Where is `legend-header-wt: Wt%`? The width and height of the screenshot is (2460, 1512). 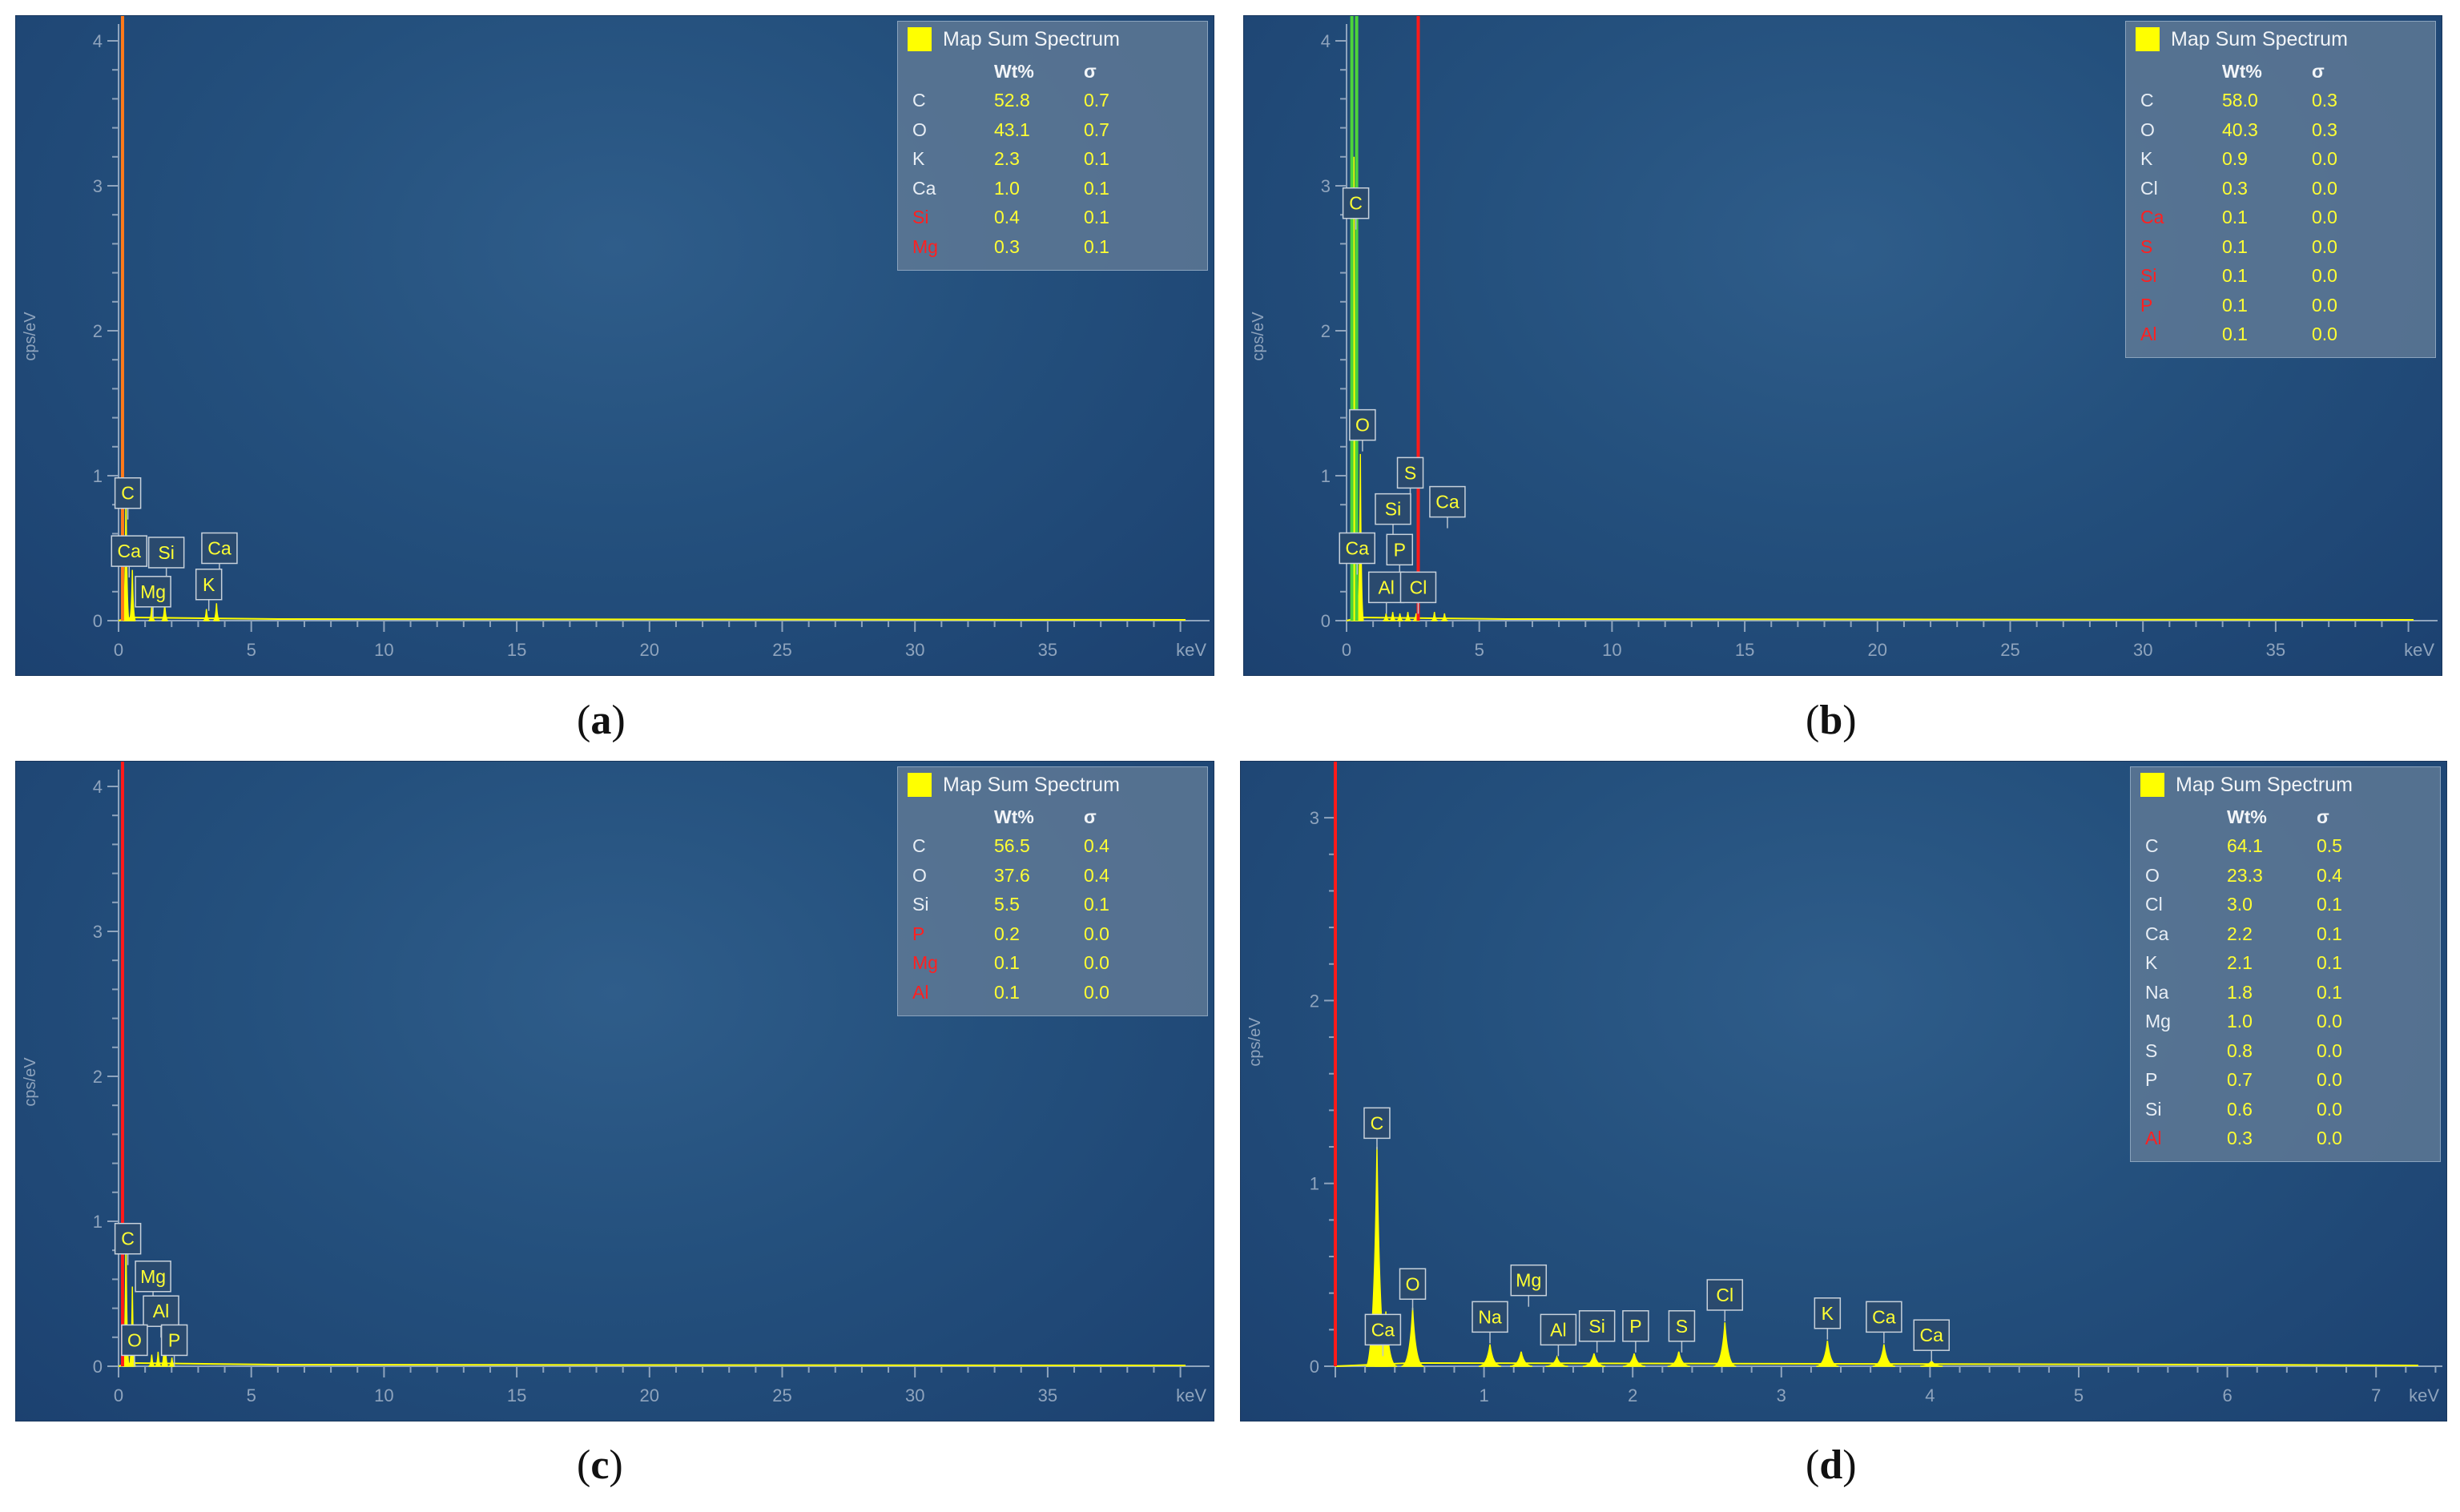 legend-header-wt: Wt% is located at coordinates (1014, 71).